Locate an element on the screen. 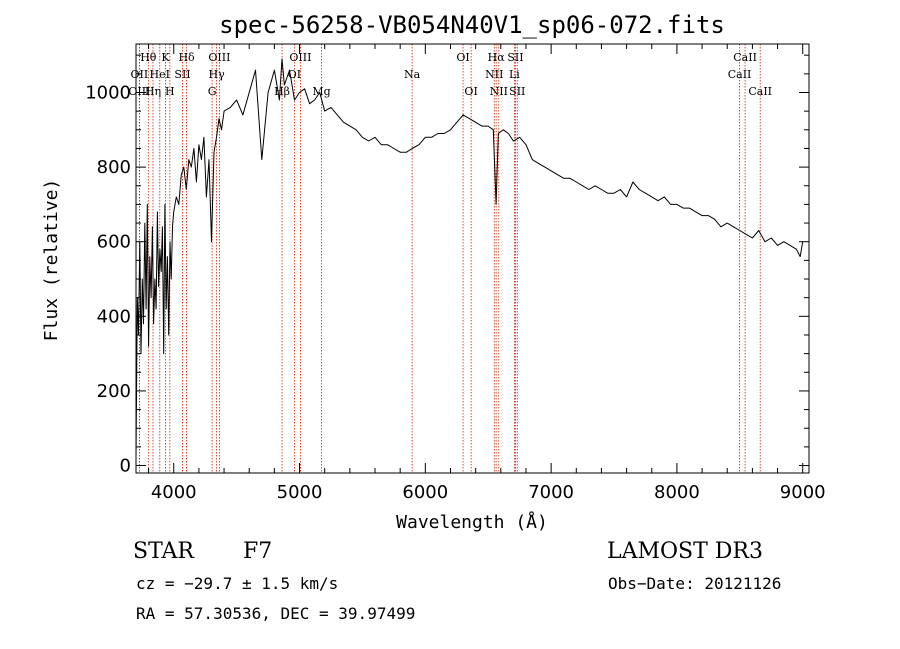  y-tick-label: 800 is located at coordinates (114, 167).